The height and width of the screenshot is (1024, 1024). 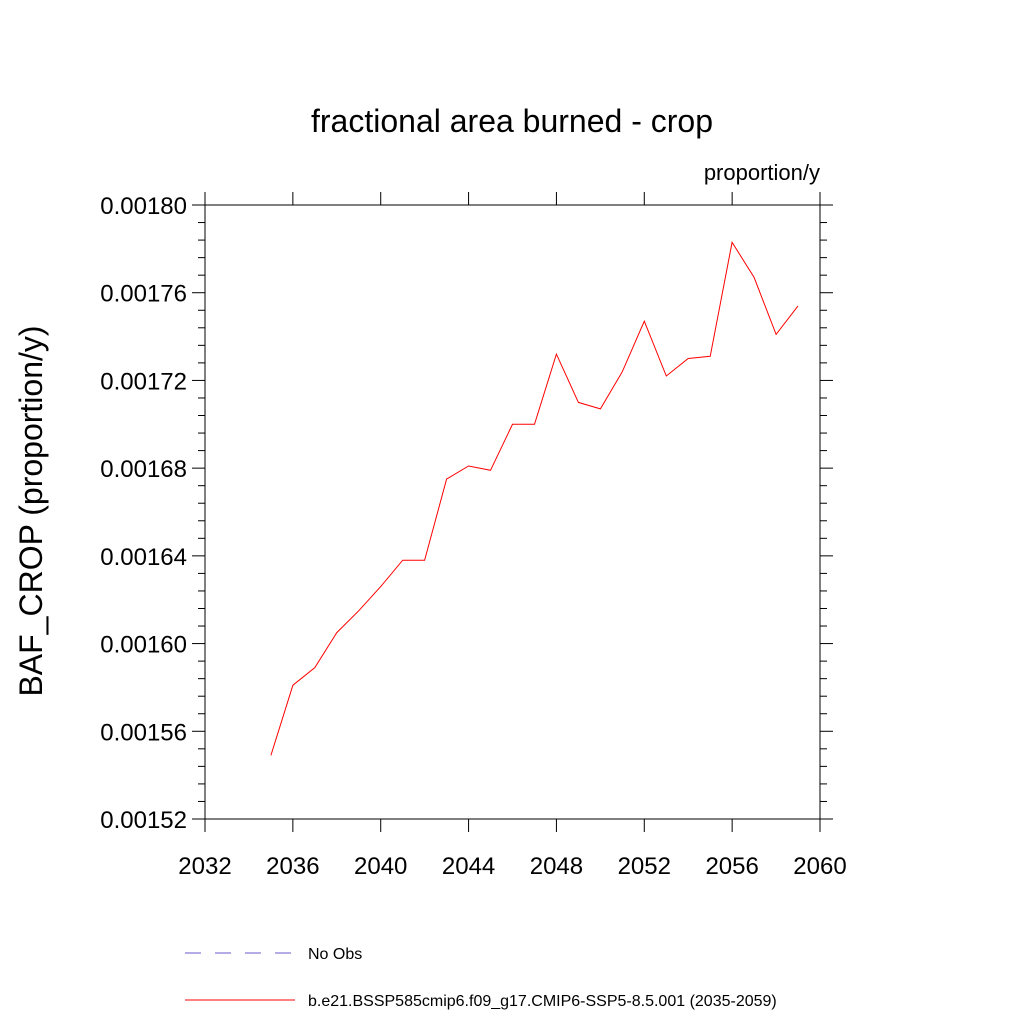 I want to click on x-tick-label: 2036, so click(x=292, y=866).